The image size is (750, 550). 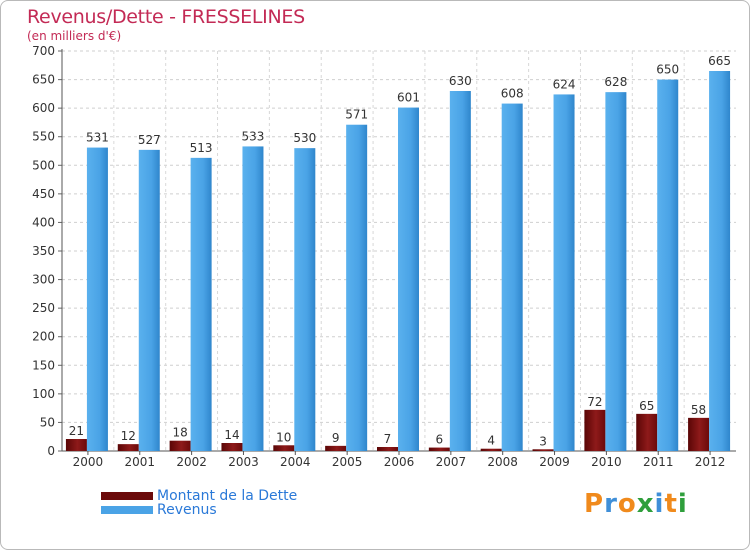 What do you see at coordinates (698, 410) in the screenshot?
I see `data-label-dette: 58` at bounding box center [698, 410].